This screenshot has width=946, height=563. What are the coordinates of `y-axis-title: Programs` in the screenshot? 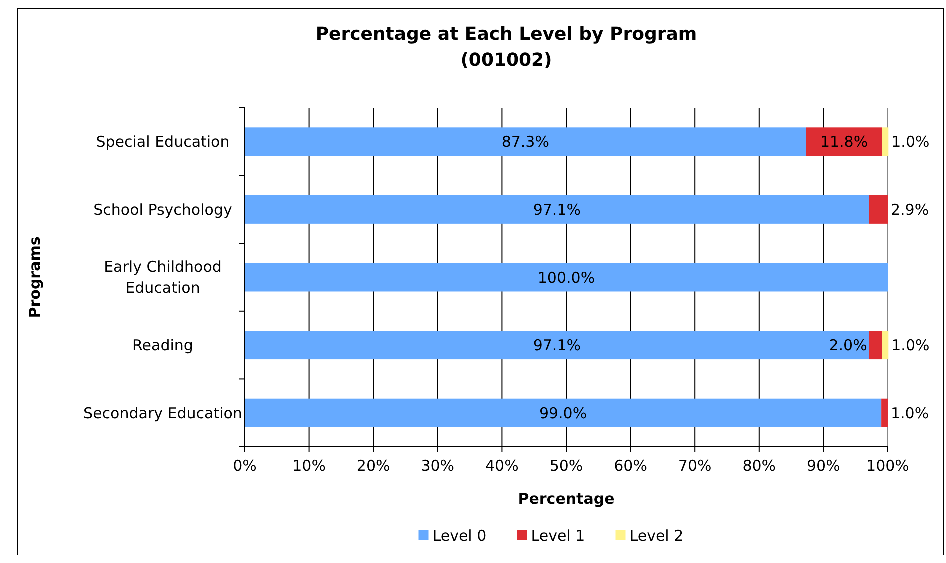 It's located at (35, 277).